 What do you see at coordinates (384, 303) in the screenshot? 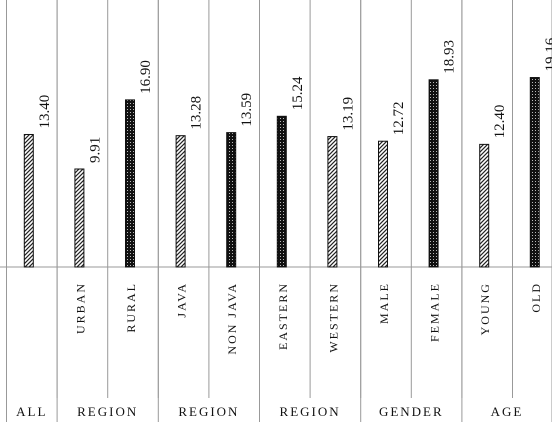
I see `x-tick-label: MALE` at bounding box center [384, 303].